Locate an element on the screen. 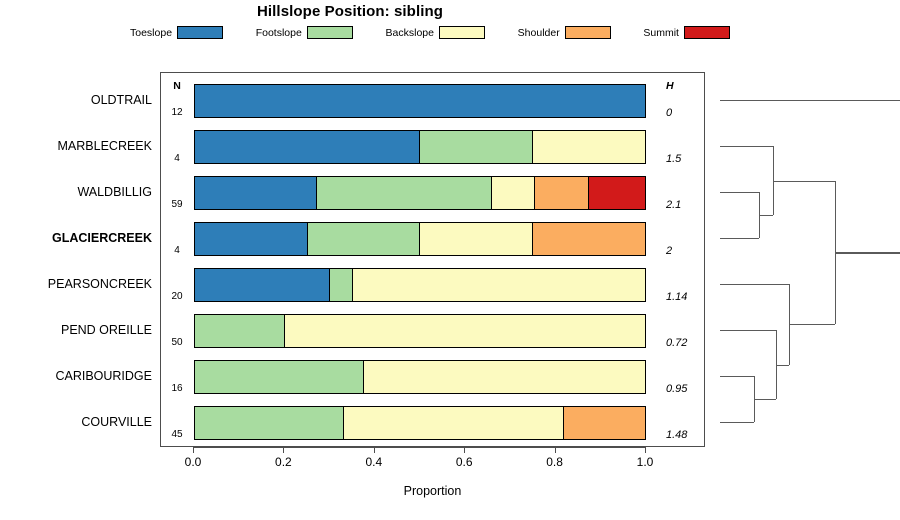  category-label-caribouridge: CARIBOURIDGE is located at coordinates (103, 376).